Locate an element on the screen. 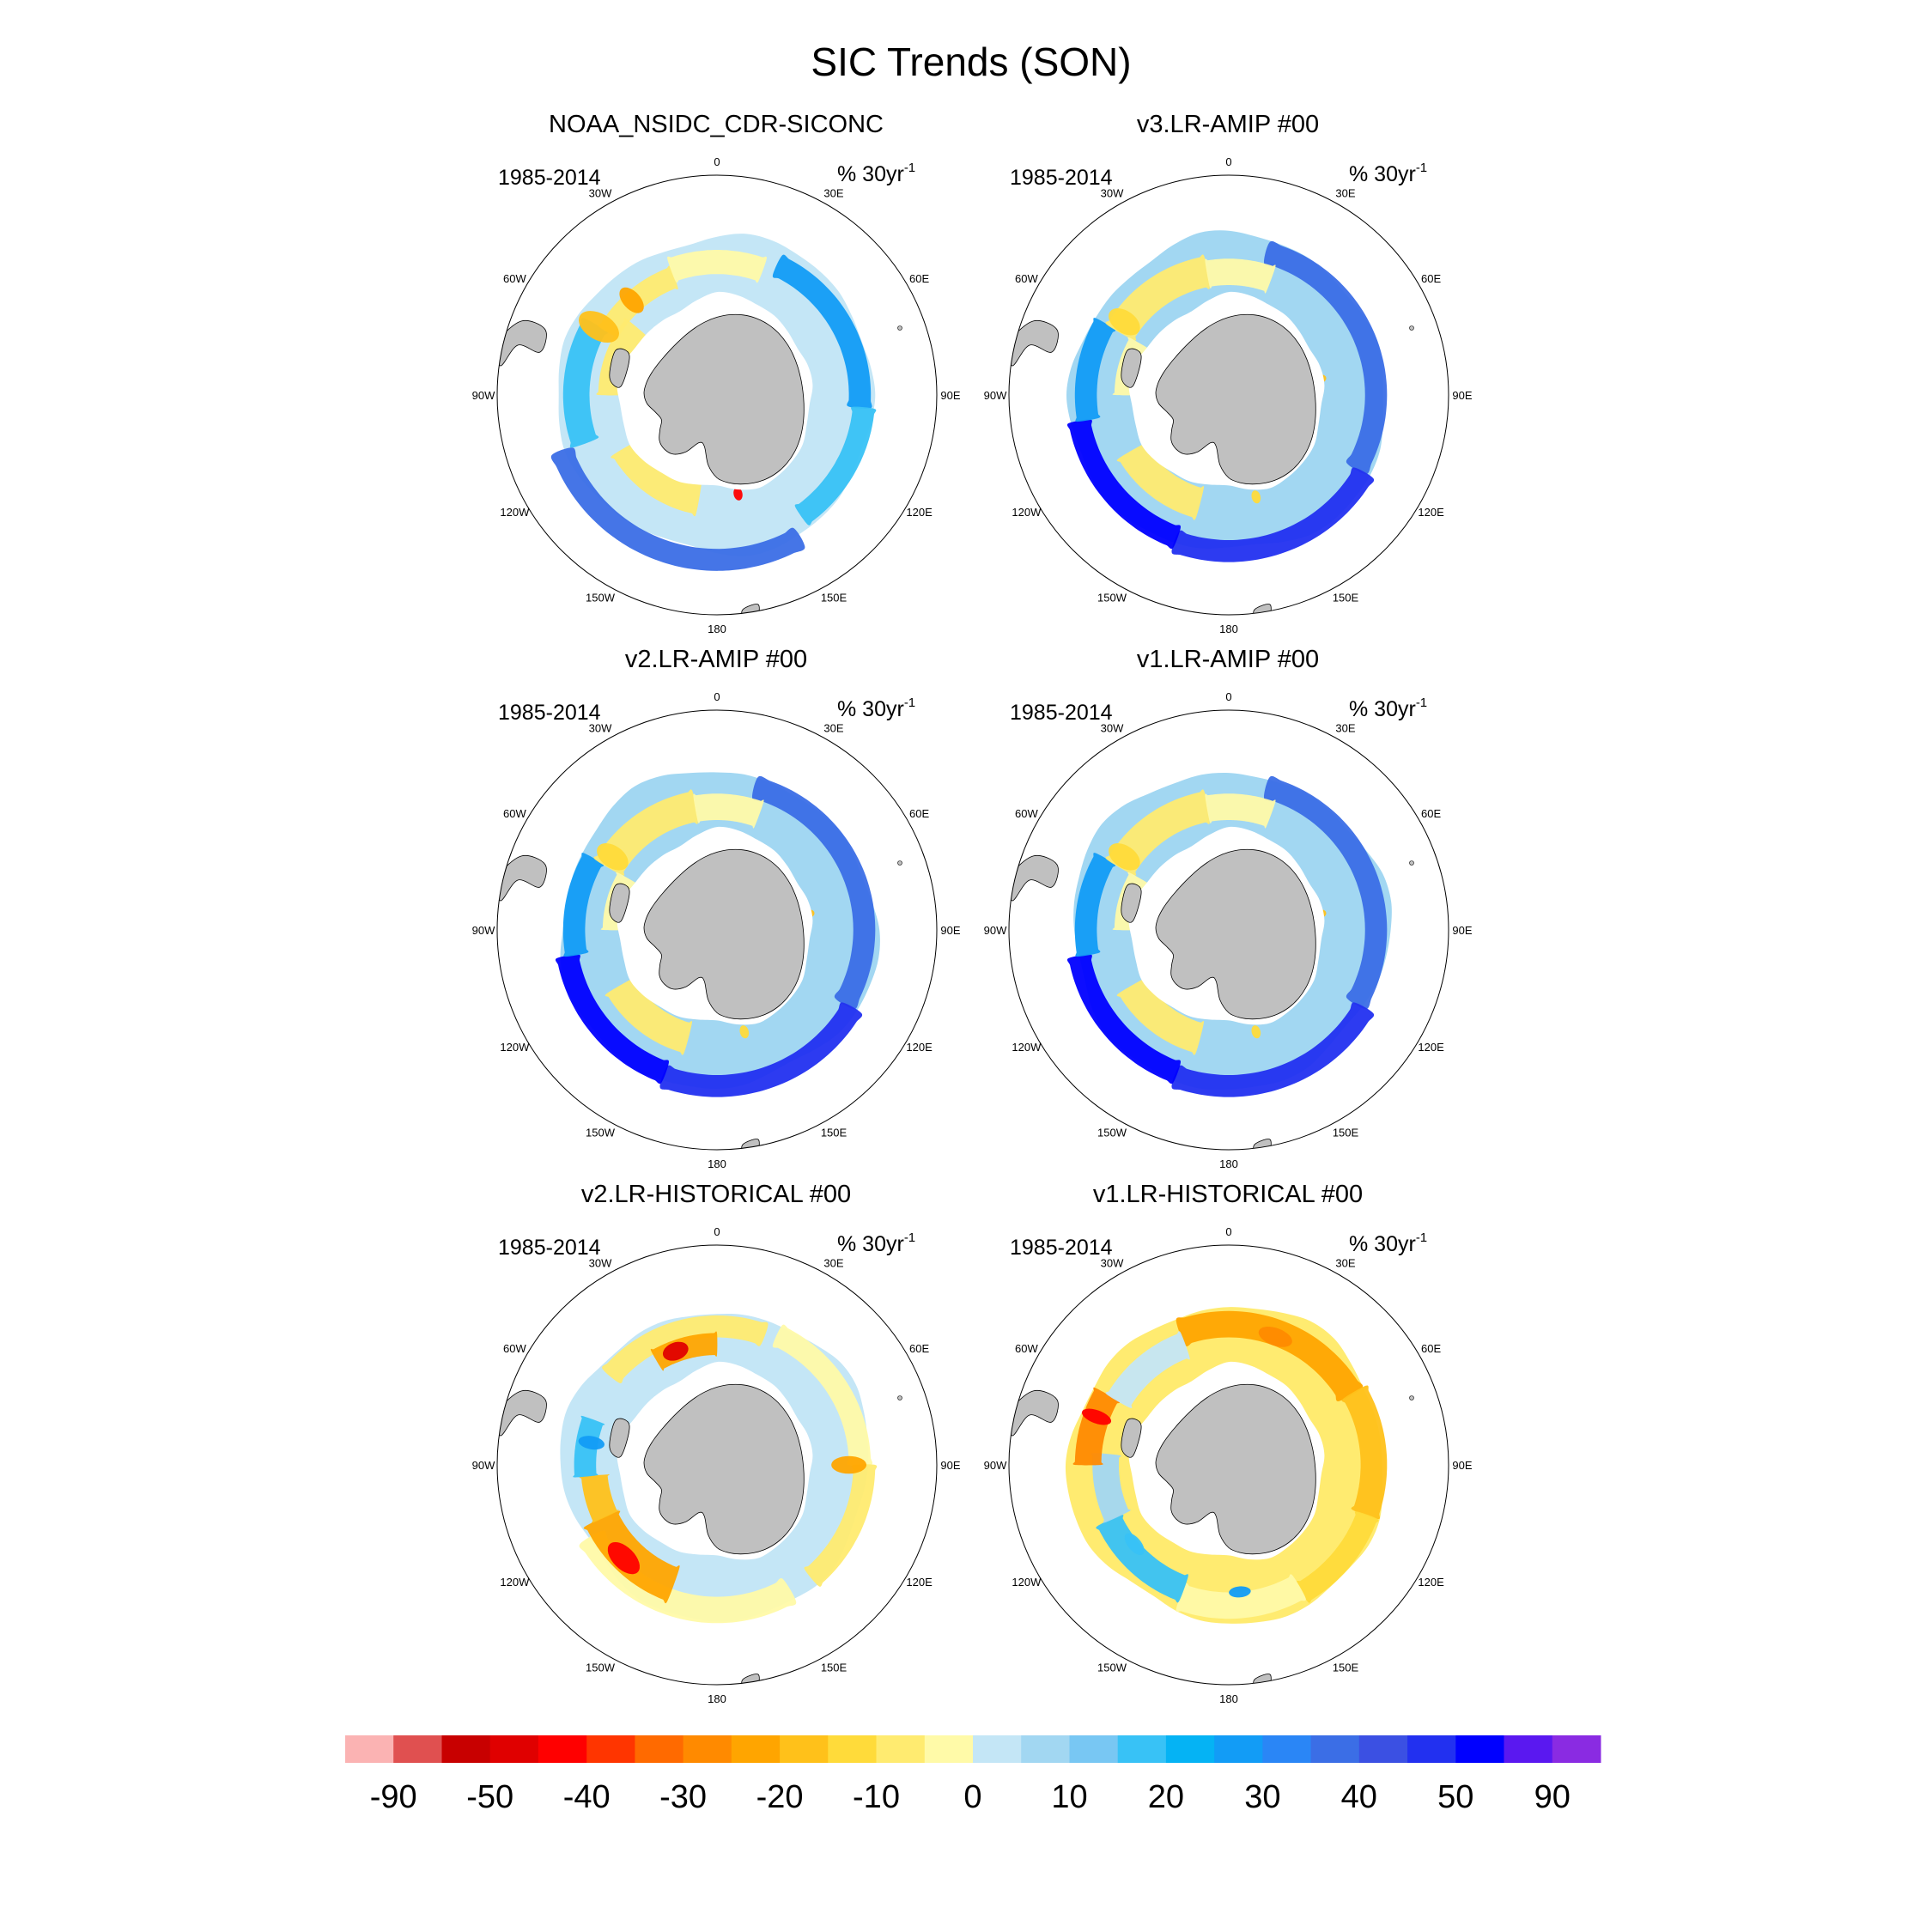 The height and width of the screenshot is (1932, 1932). longitude-label: 60W is located at coordinates (1027, 813).